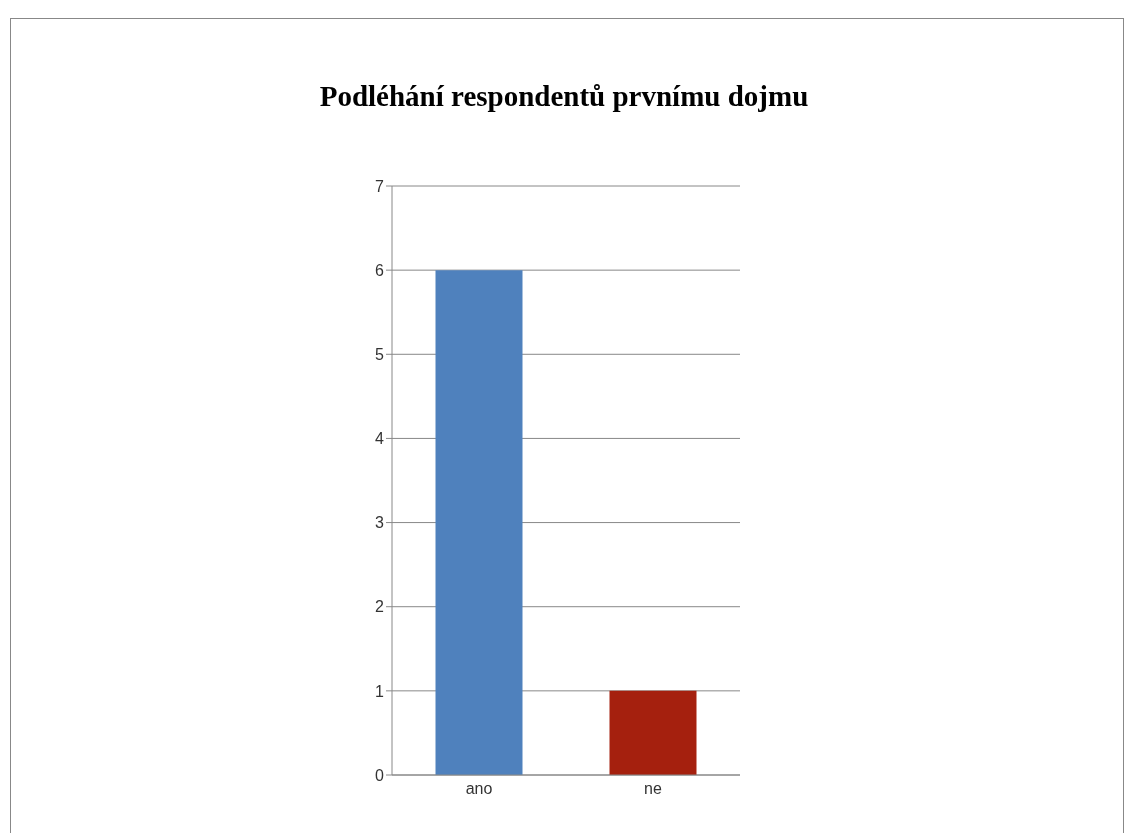 Image resolution: width=1128 pixels, height=833 pixels. Describe the element at coordinates (380, 607) in the screenshot. I see `y-tick-label: 2` at that location.